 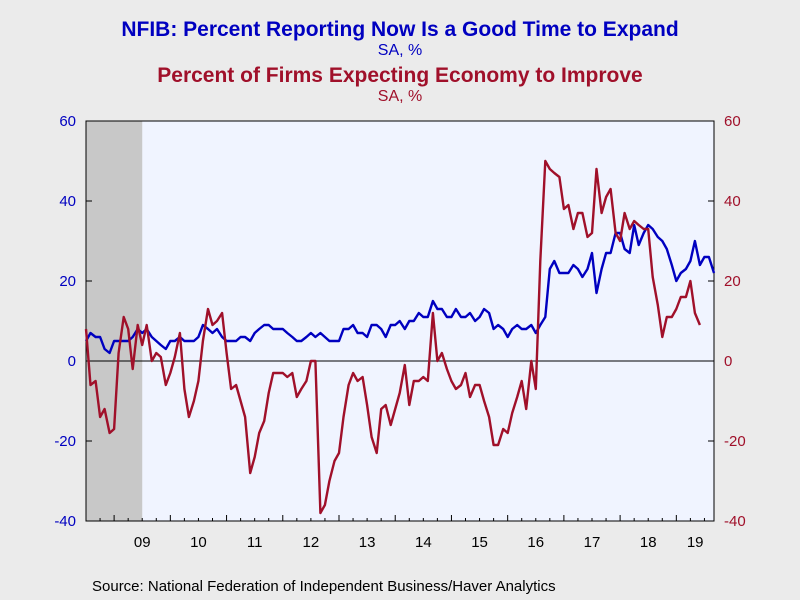 What do you see at coordinates (311, 542) in the screenshot?
I see `x-tick-label: 12` at bounding box center [311, 542].